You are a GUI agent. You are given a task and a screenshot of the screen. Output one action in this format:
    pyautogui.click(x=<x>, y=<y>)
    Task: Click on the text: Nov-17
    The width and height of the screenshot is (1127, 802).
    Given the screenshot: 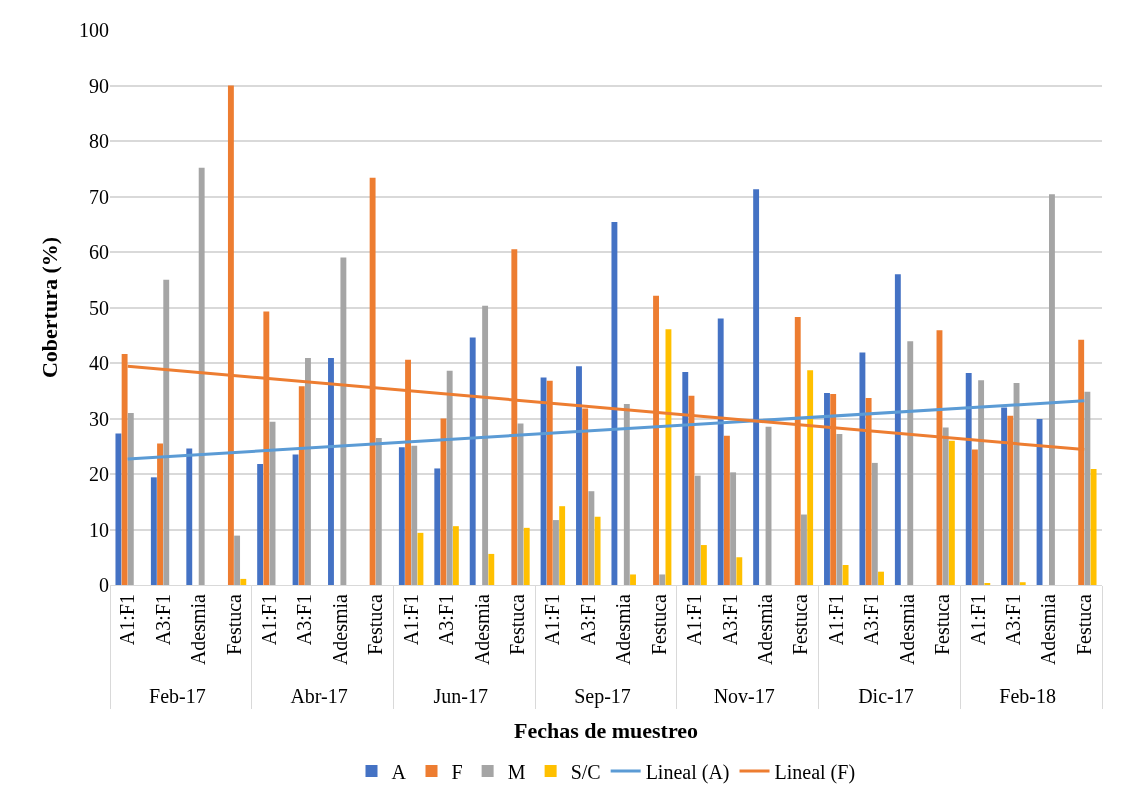 What is the action you would take?
    pyautogui.click(x=744, y=696)
    